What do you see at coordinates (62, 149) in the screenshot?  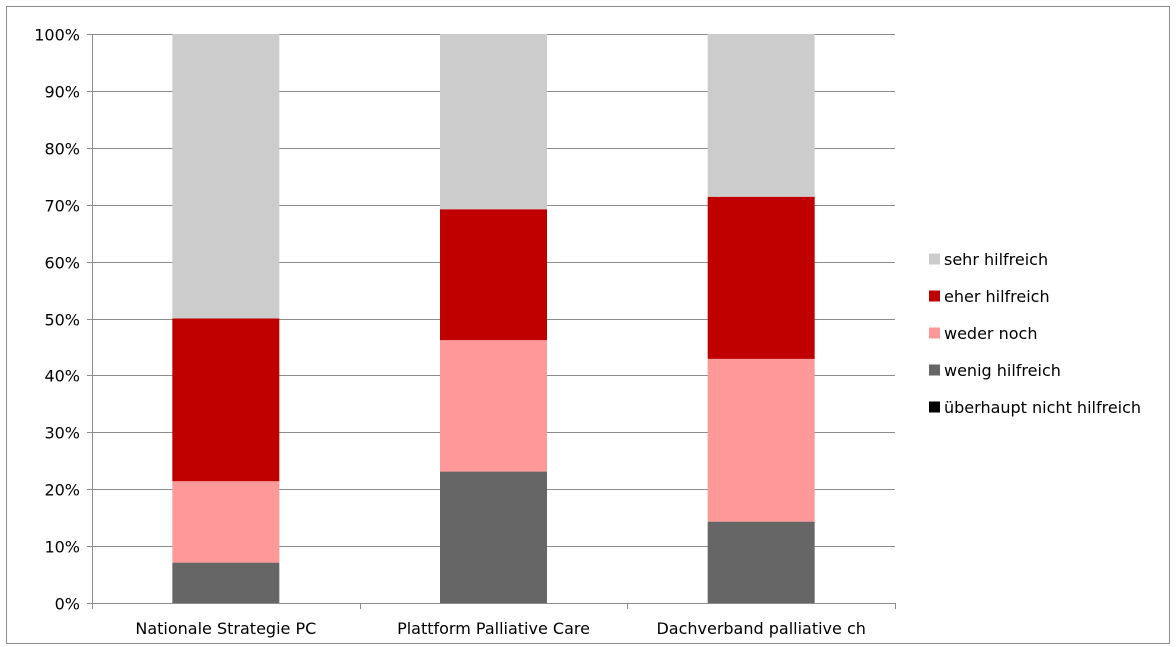 I see `y-tick-label: 80%` at bounding box center [62, 149].